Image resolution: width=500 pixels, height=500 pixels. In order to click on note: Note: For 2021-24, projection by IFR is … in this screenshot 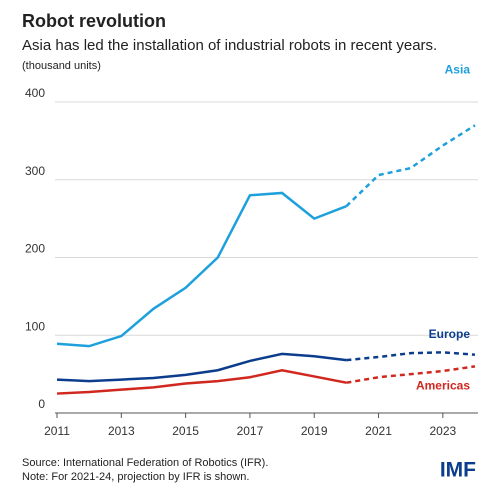, I will do `click(135, 477)`.